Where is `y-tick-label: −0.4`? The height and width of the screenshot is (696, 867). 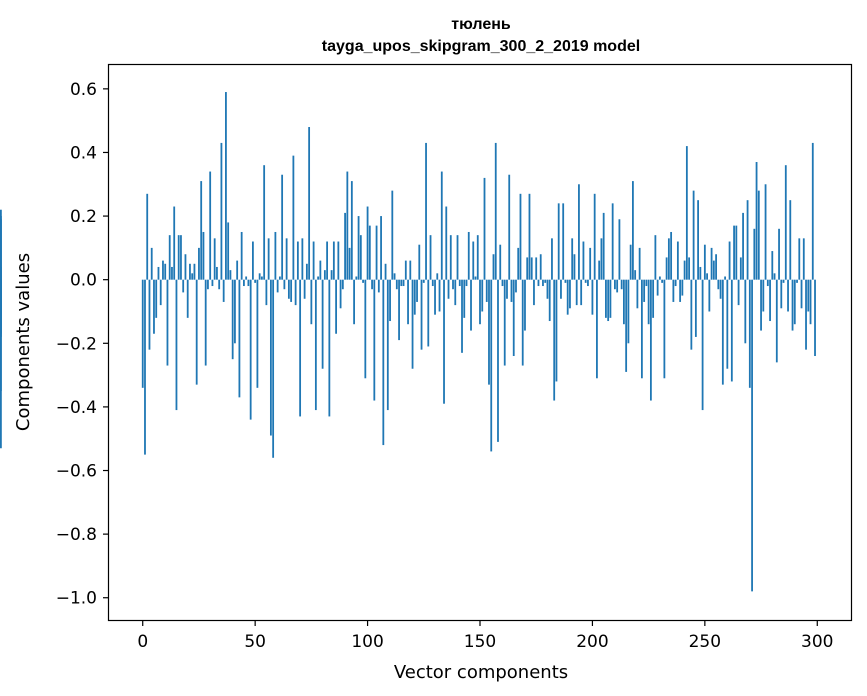 y-tick-label: −0.4 is located at coordinates (76, 408).